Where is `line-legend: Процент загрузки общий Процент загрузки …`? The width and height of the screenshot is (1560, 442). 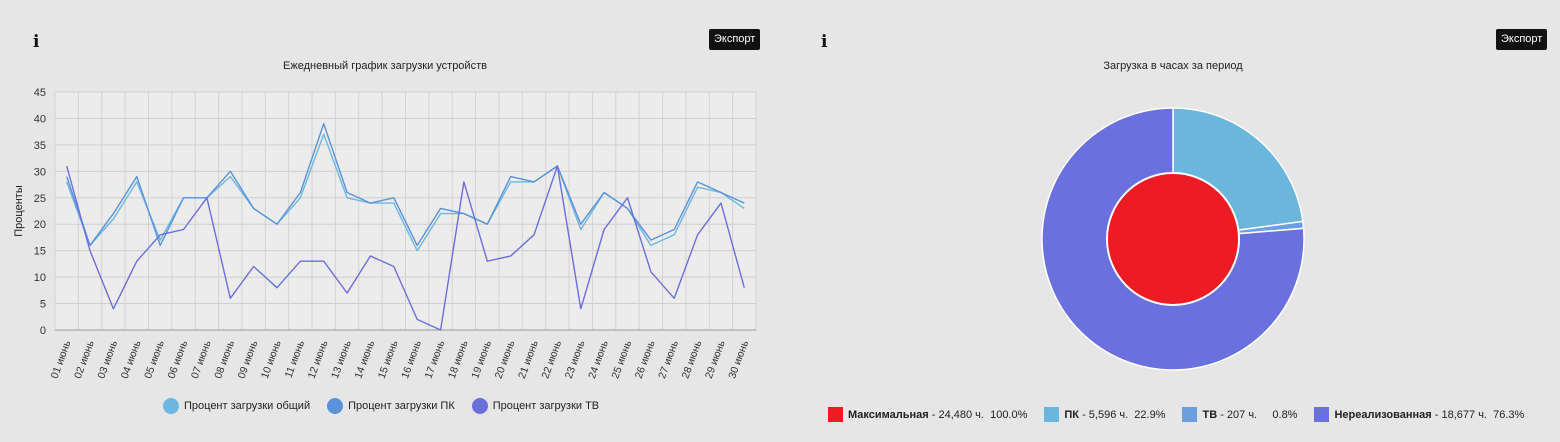 line-legend: Процент загрузки общий Процент загрузки … is located at coordinates (389, 406).